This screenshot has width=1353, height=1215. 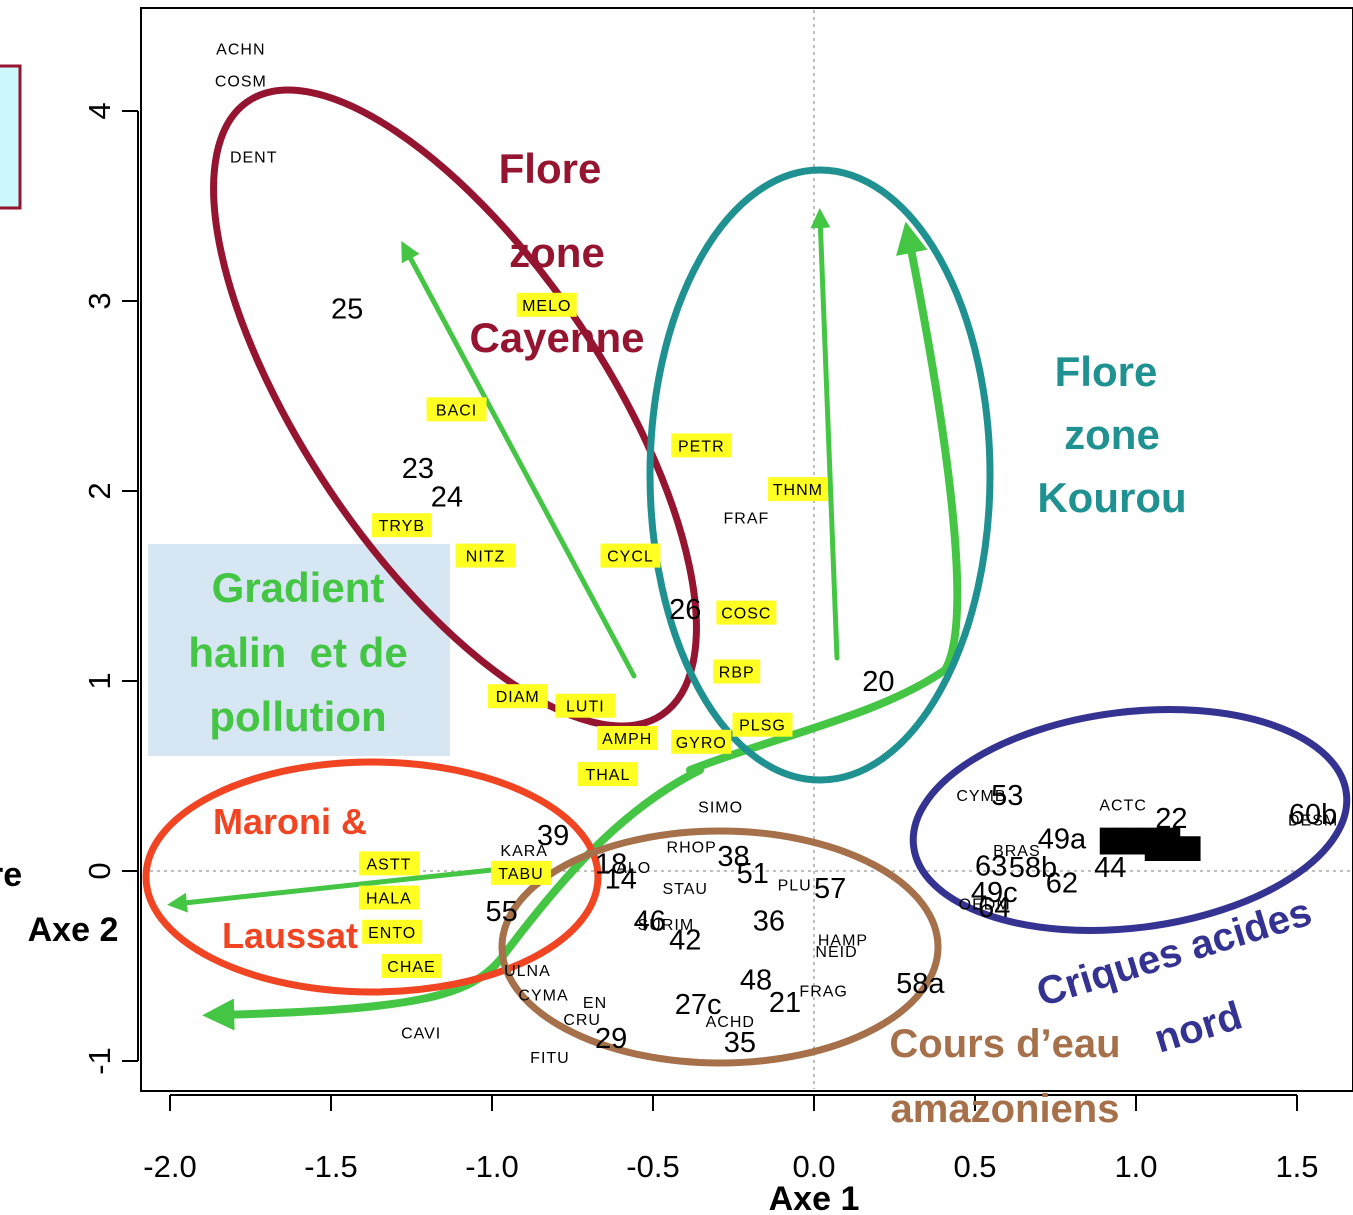 I want to click on site-label: 46, so click(x=650, y=921).